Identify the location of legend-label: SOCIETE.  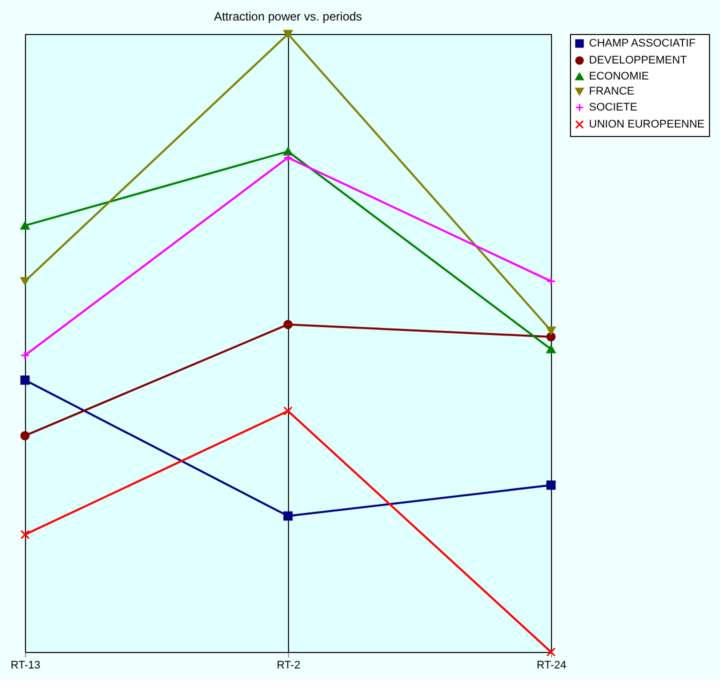
(613, 108).